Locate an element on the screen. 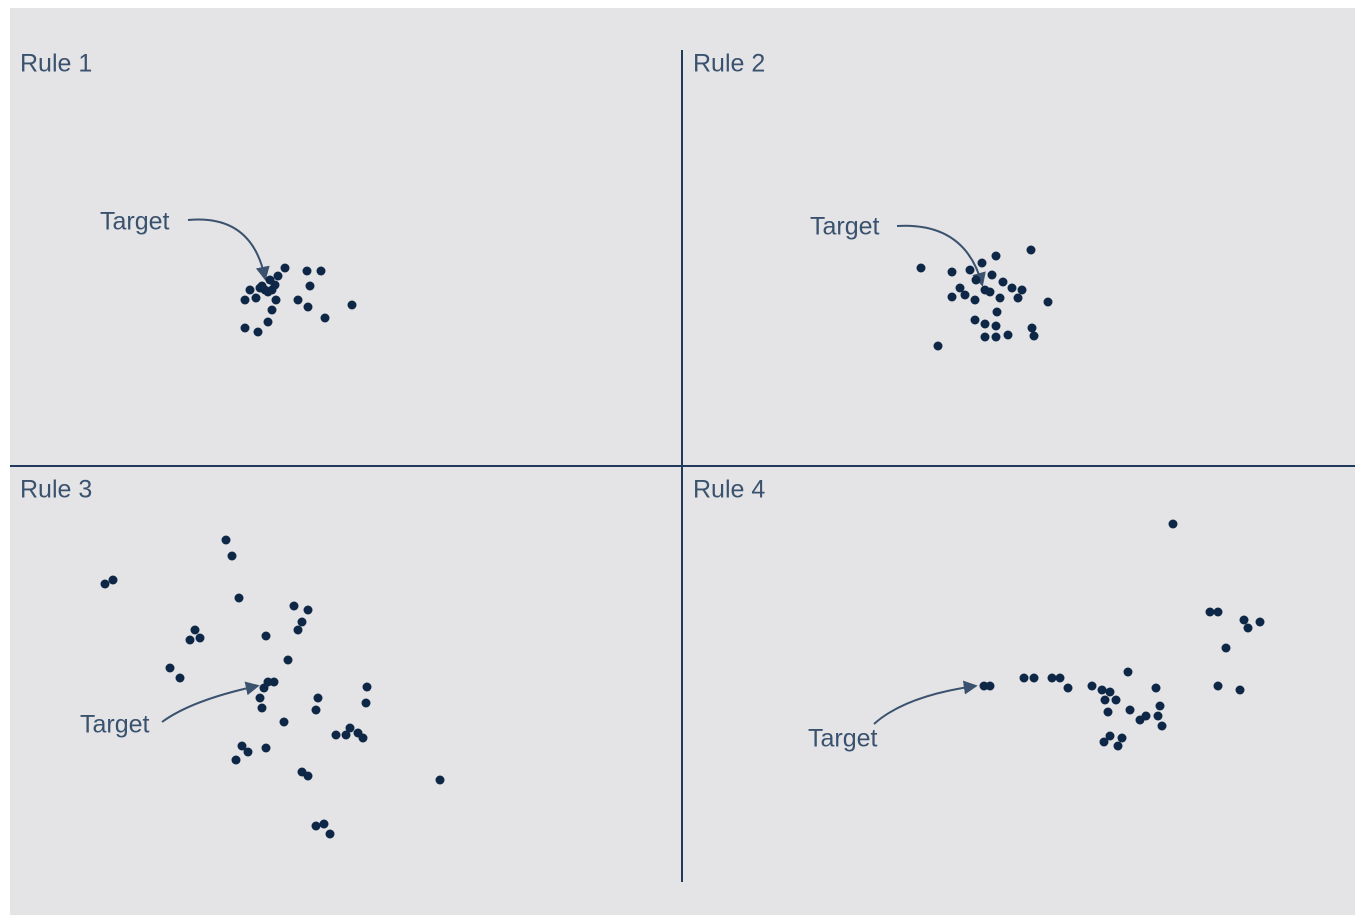 This screenshot has width=1360, height=917. panel-title: Rule 1 is located at coordinates (56, 64).